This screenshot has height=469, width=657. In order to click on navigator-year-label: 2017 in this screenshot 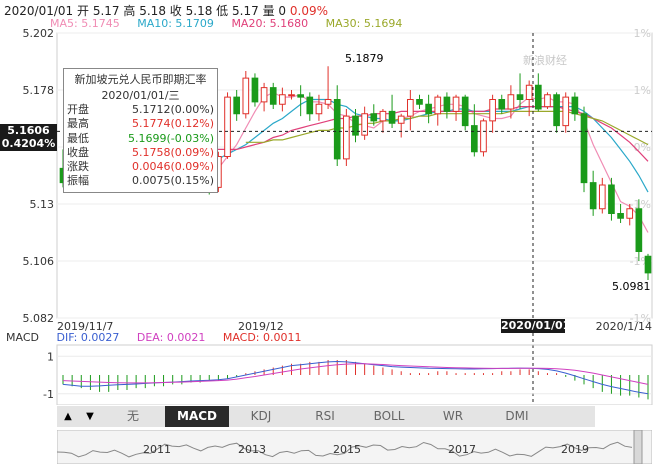, I will do `click(462, 449)`.